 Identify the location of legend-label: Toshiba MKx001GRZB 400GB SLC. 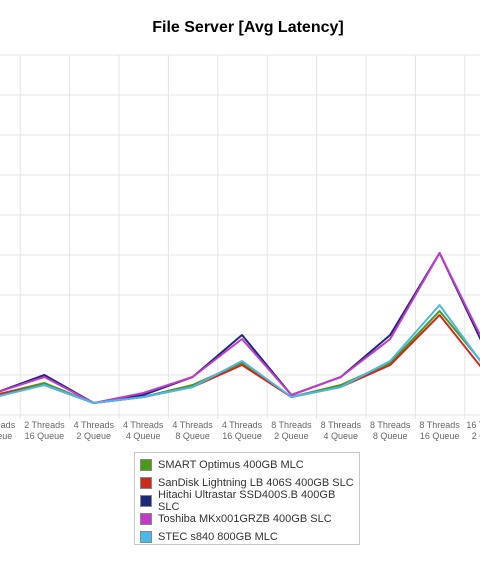
(245, 519).